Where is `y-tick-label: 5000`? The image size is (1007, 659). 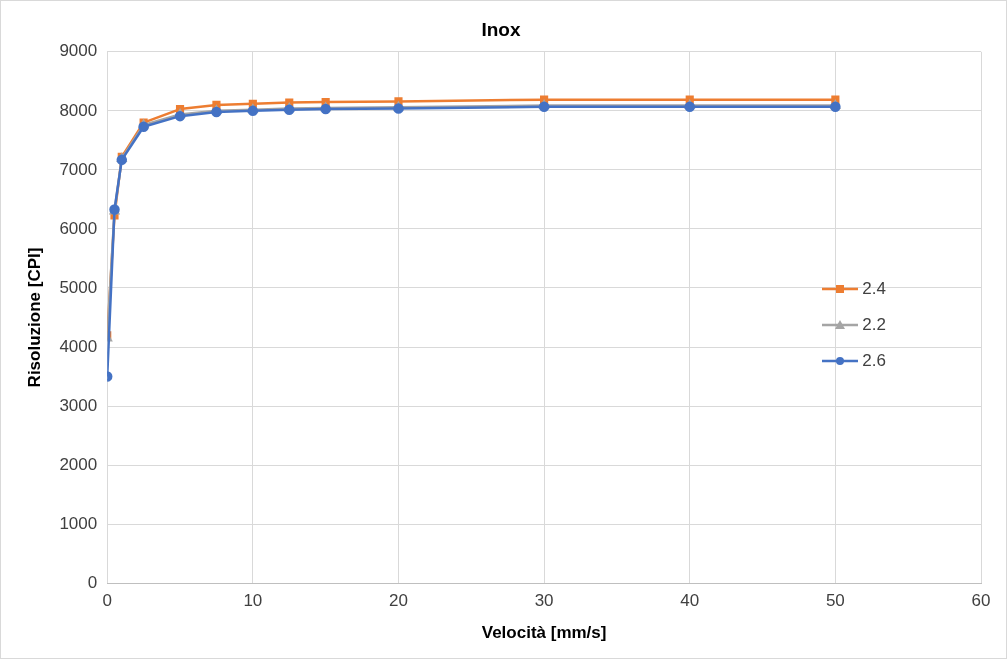 y-tick-label: 5000 is located at coordinates (78, 287).